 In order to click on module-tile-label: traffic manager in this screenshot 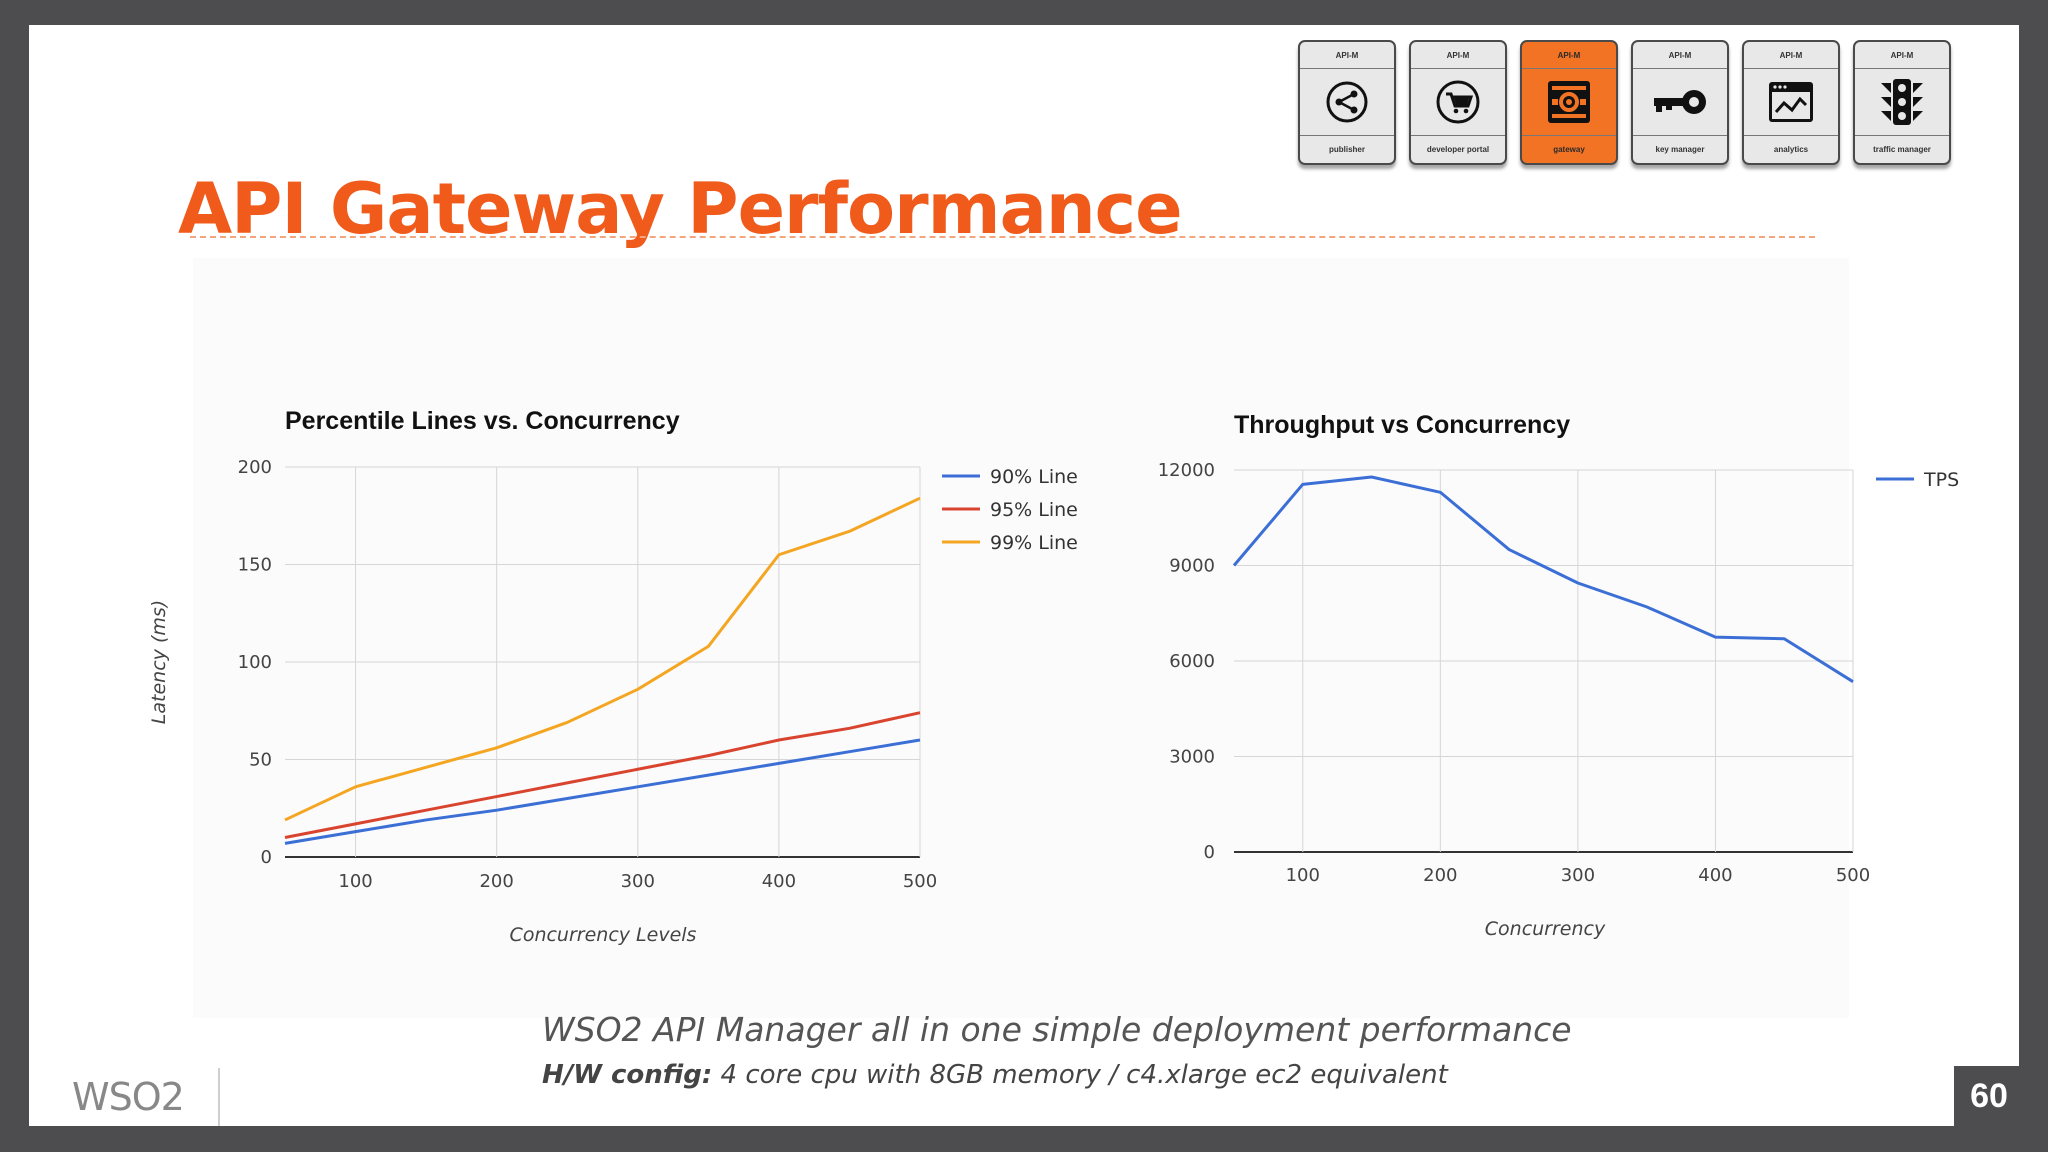, I will do `click(1902, 149)`.